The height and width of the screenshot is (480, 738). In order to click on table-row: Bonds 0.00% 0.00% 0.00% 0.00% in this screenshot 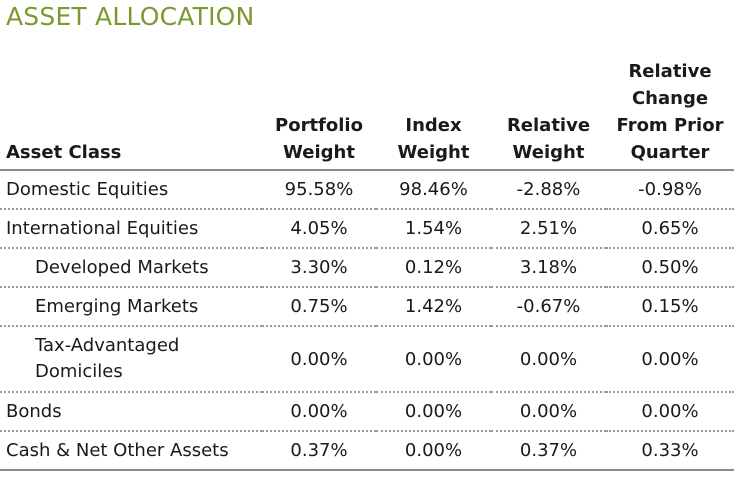, I will do `click(367, 412)`.